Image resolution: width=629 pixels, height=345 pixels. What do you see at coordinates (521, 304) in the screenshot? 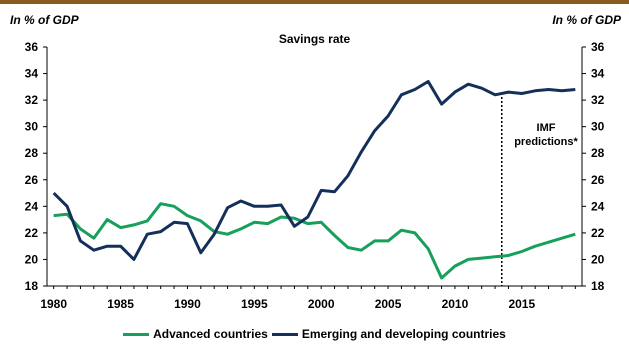
I see `x-tick-label: 2015` at bounding box center [521, 304].